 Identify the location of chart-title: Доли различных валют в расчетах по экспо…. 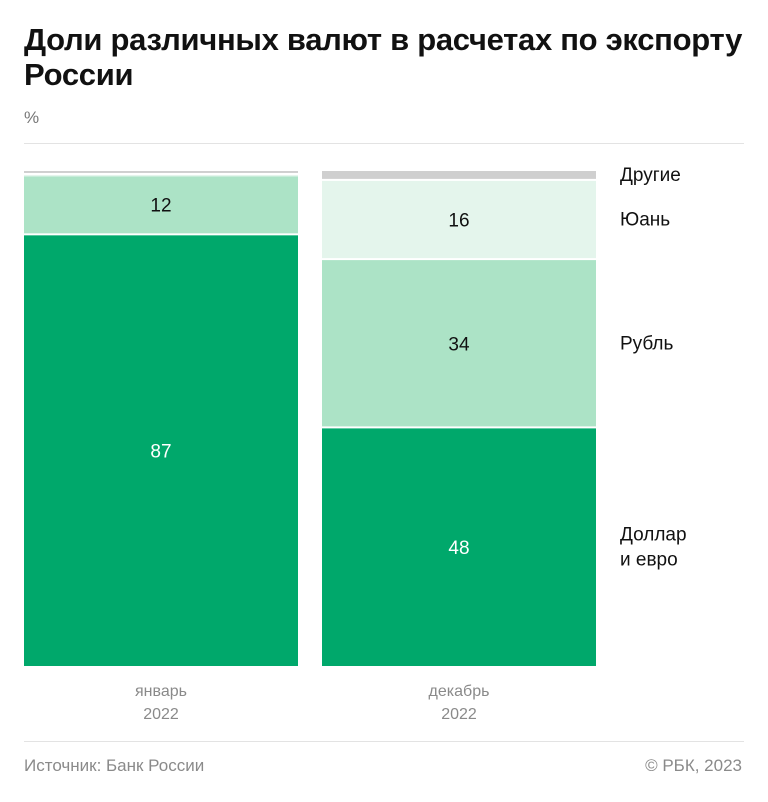
(383, 57).